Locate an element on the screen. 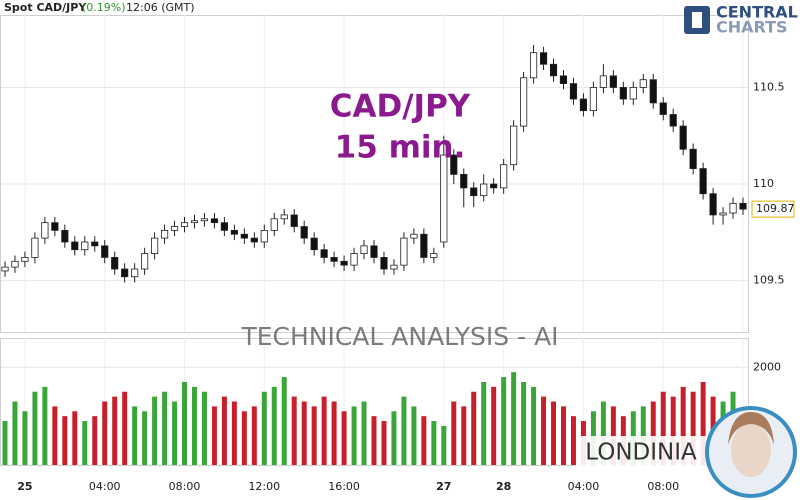  overlay-title: CAD/JPY is located at coordinates (400, 107).